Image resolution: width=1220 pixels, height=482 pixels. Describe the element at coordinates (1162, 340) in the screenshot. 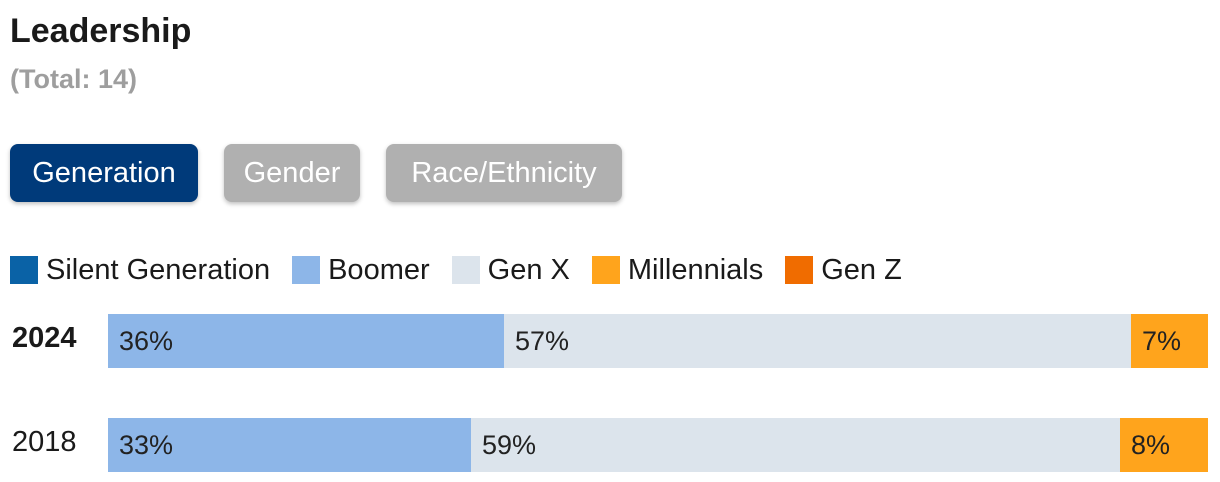

I see `data-label-millennials-2024: 7%` at that location.